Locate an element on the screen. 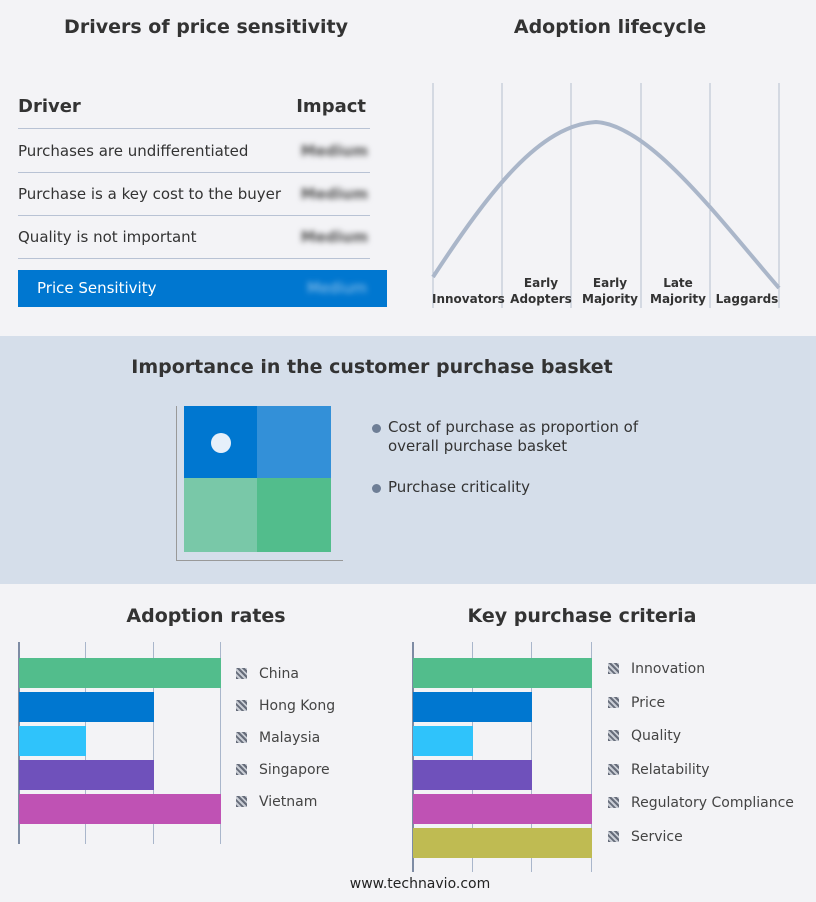  legend-item: Relatability is located at coordinates (659, 770).